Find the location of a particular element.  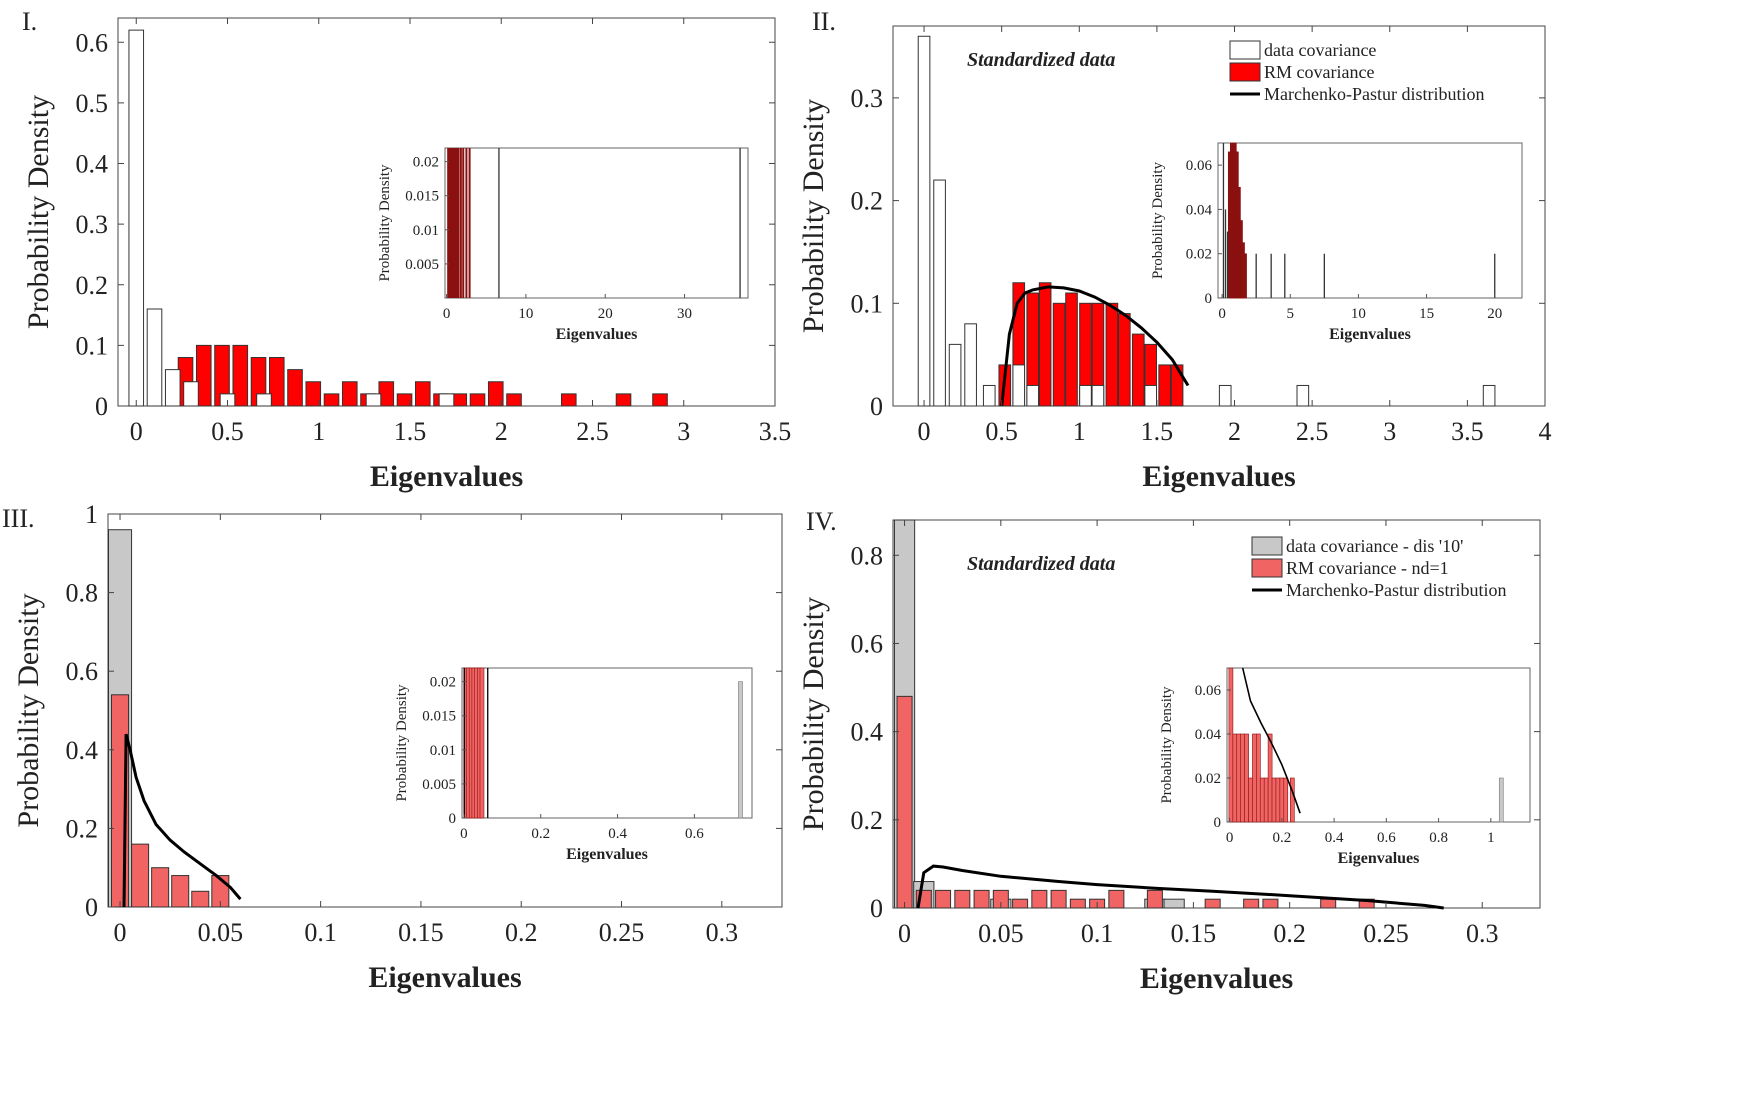

x-tick-label: 0.1 is located at coordinates (1097, 933).